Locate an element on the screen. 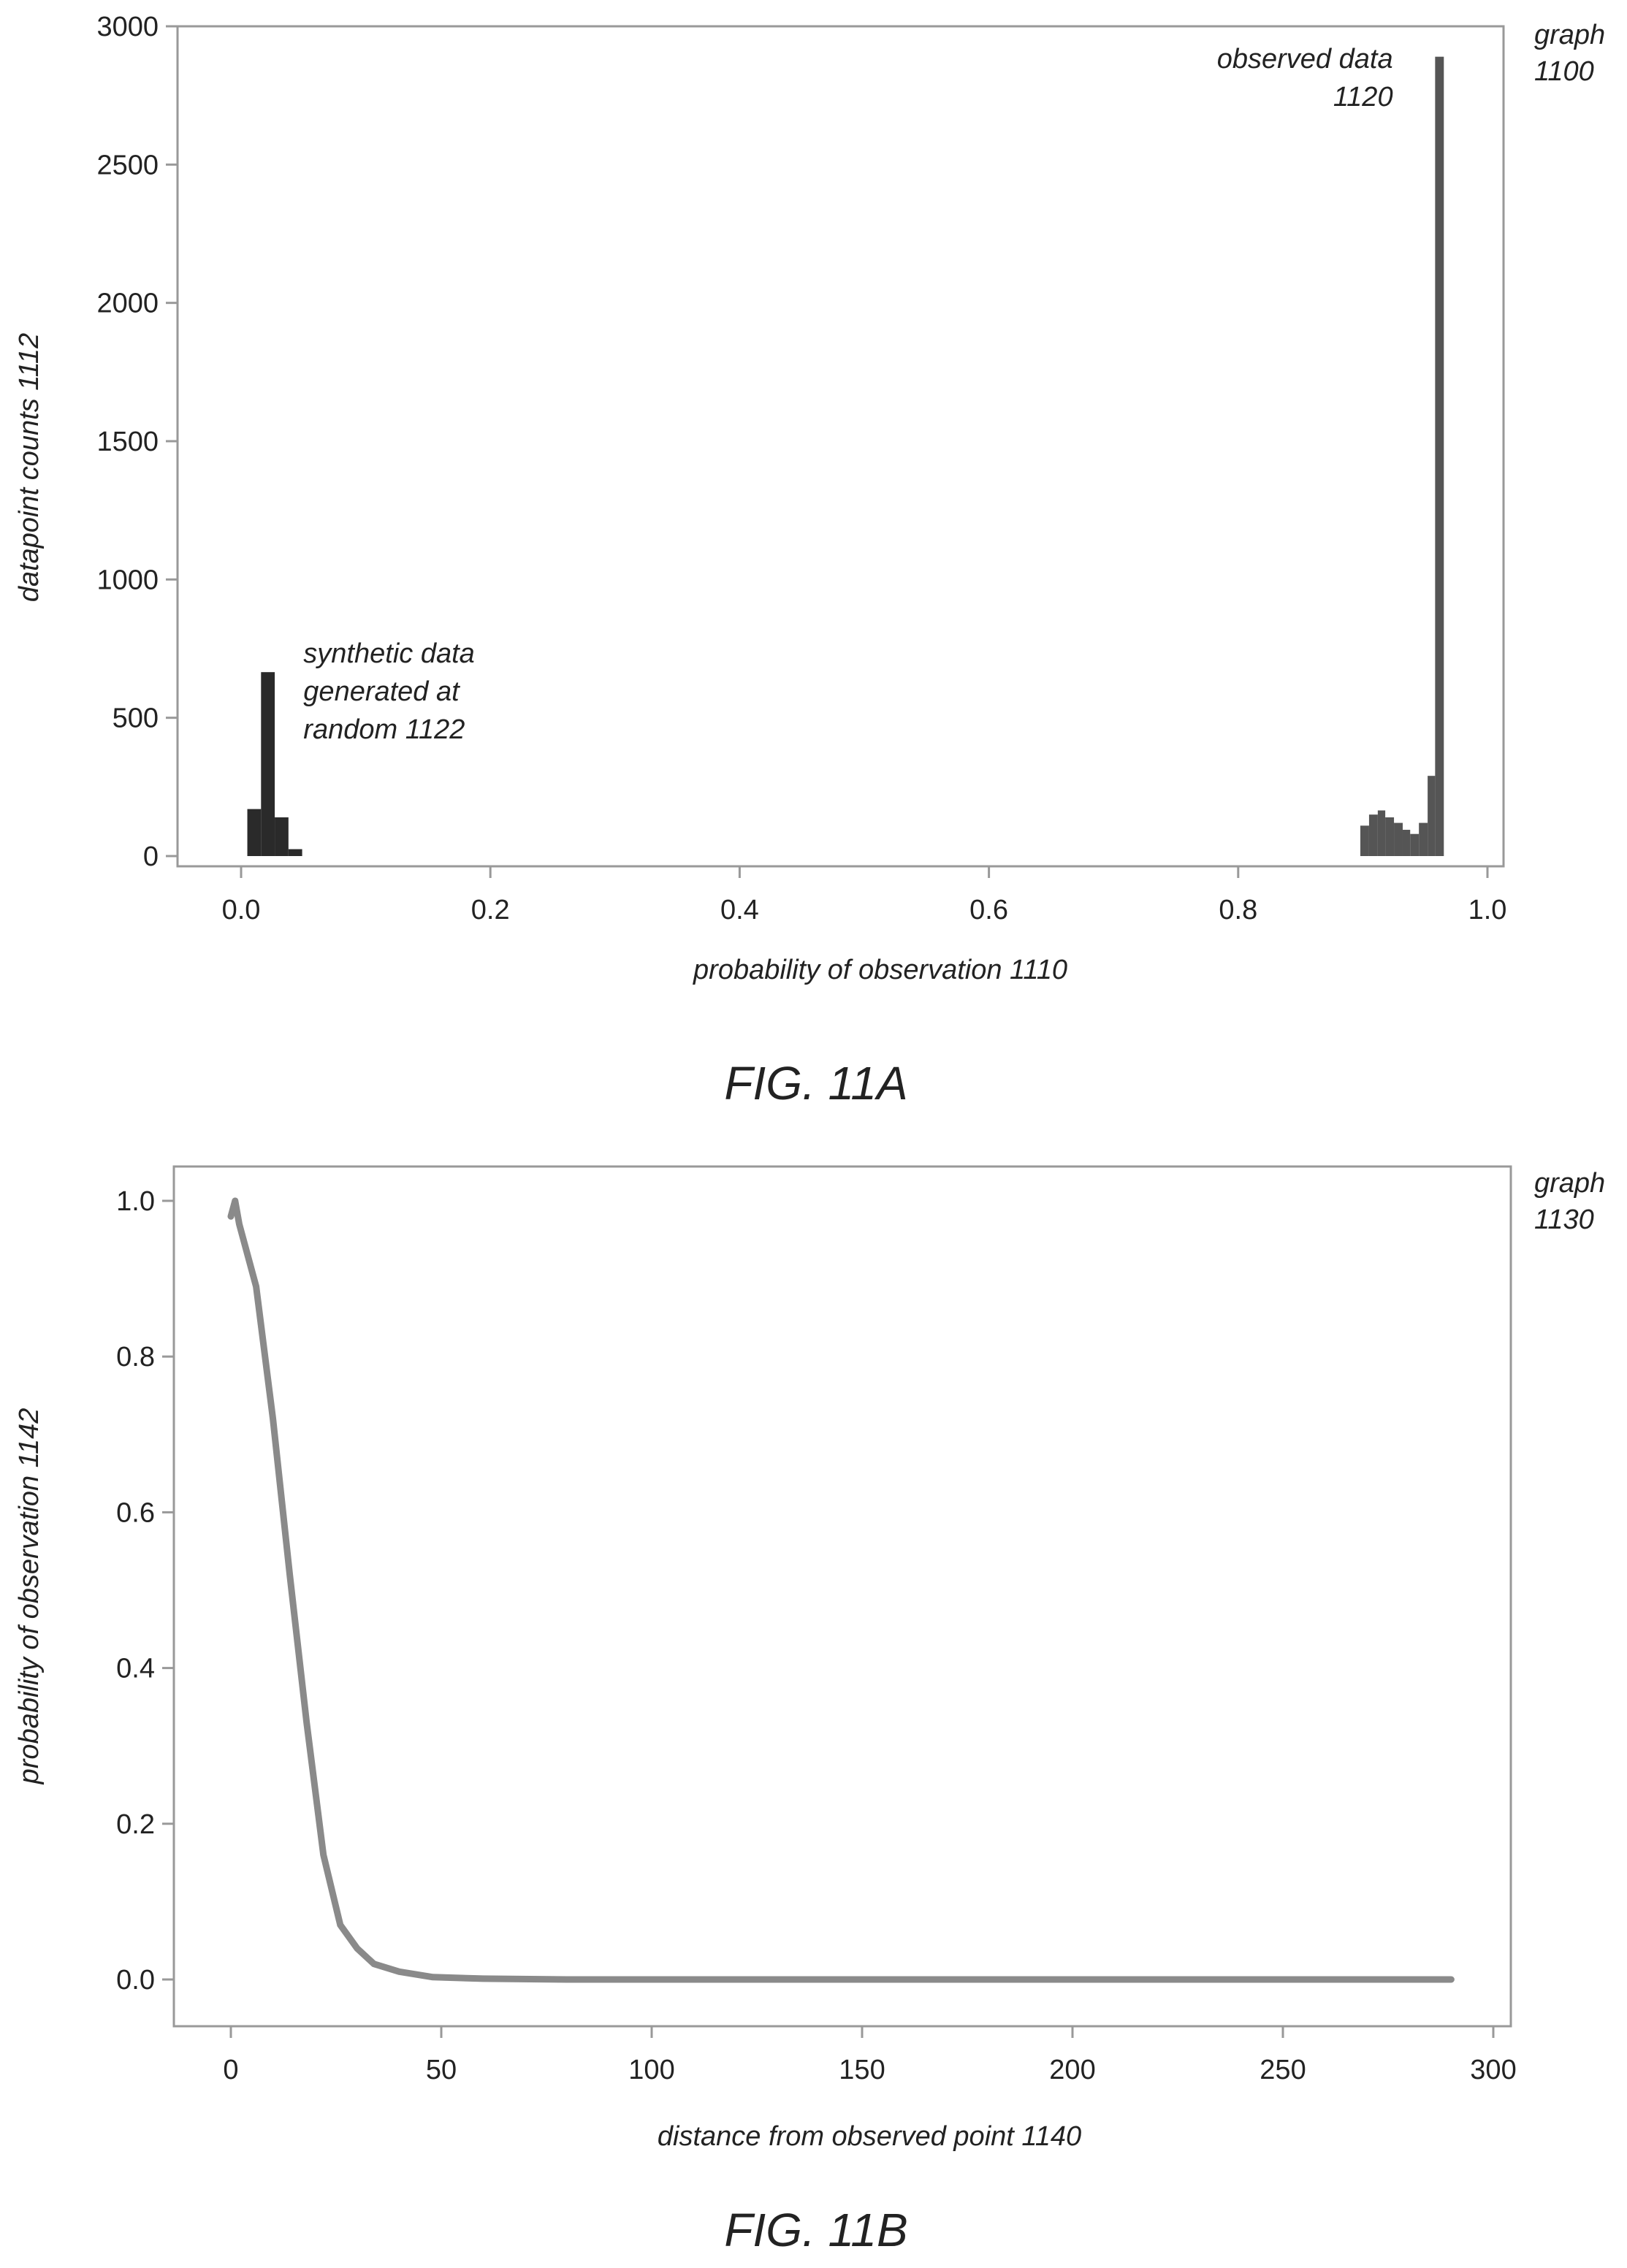  figure-caption-11a: FIG. 11A is located at coordinates (815, 1083).